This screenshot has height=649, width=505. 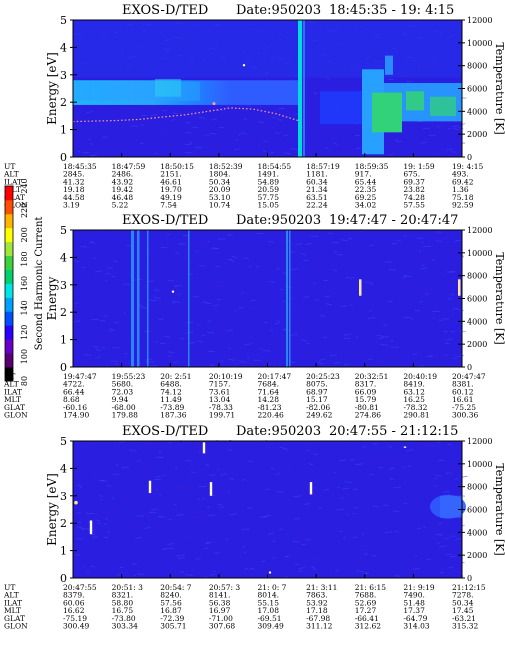 I want to click on table-cell: 179.88, so click(x=125, y=415).